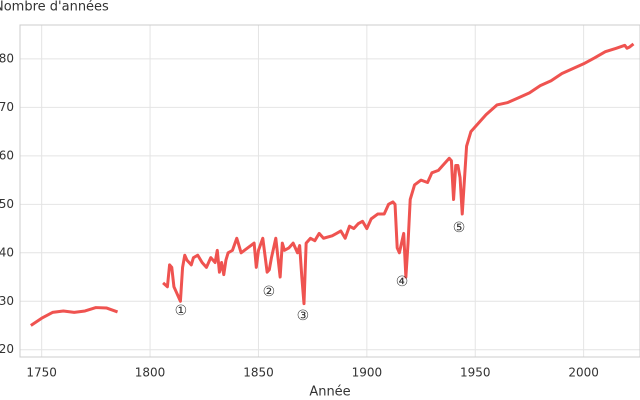 This screenshot has height=400, width=640. What do you see at coordinates (74, 316) in the screenshot?
I see `line` at bounding box center [74, 316].